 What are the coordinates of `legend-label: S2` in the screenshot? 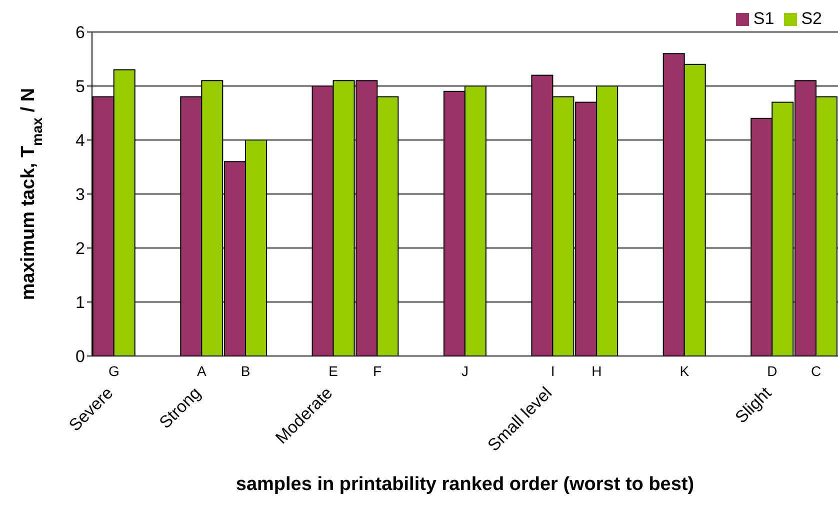 It's located at (811, 18).